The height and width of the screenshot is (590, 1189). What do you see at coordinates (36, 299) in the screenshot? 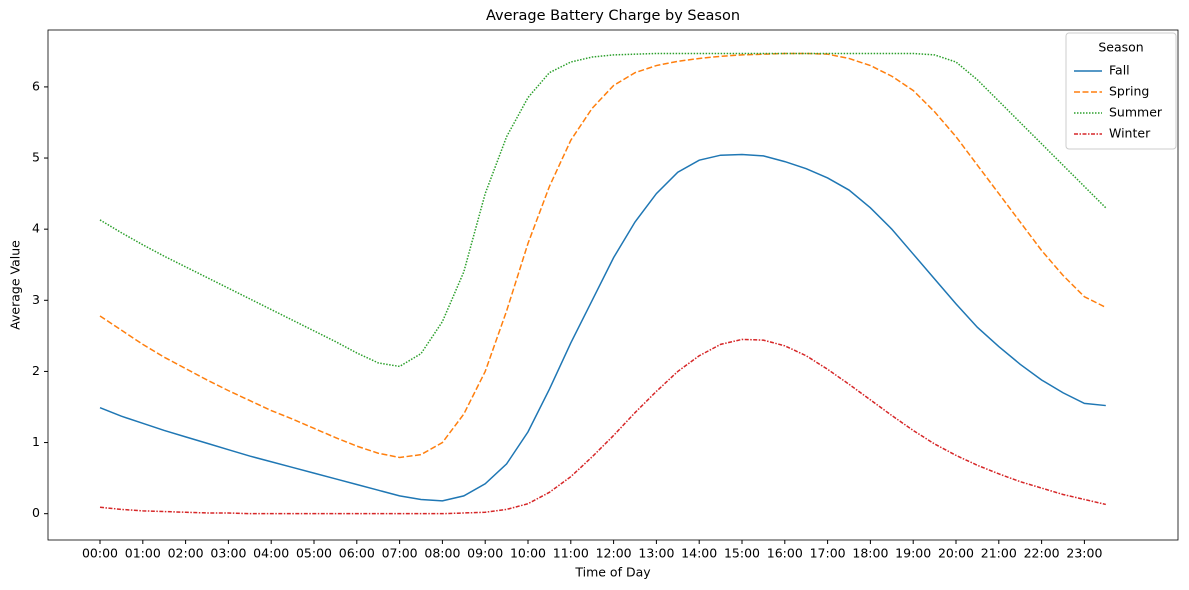
I see `y-tick-label: 3` at bounding box center [36, 299].